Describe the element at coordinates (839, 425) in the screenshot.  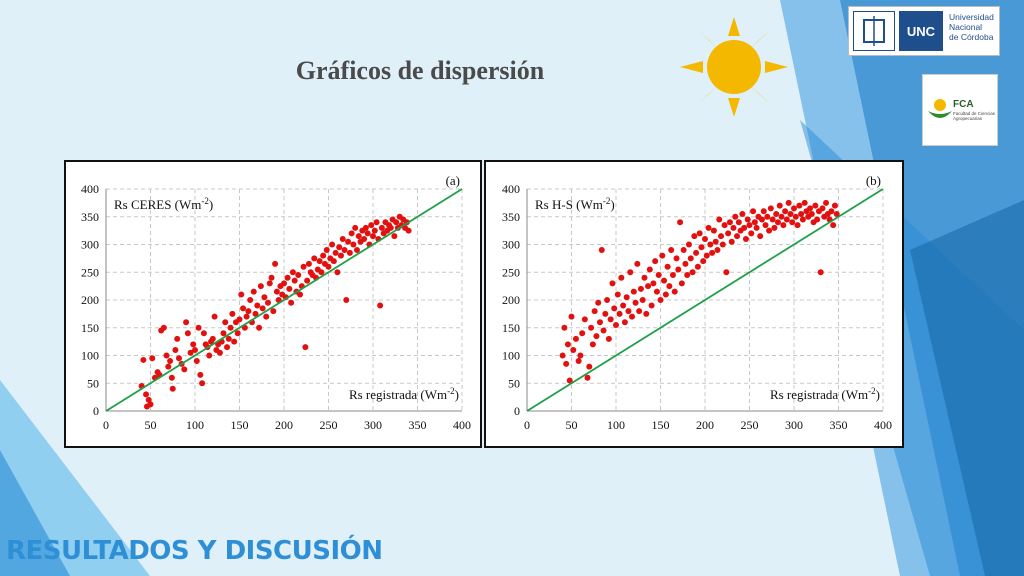
I see `x-tick-label: 350` at that location.